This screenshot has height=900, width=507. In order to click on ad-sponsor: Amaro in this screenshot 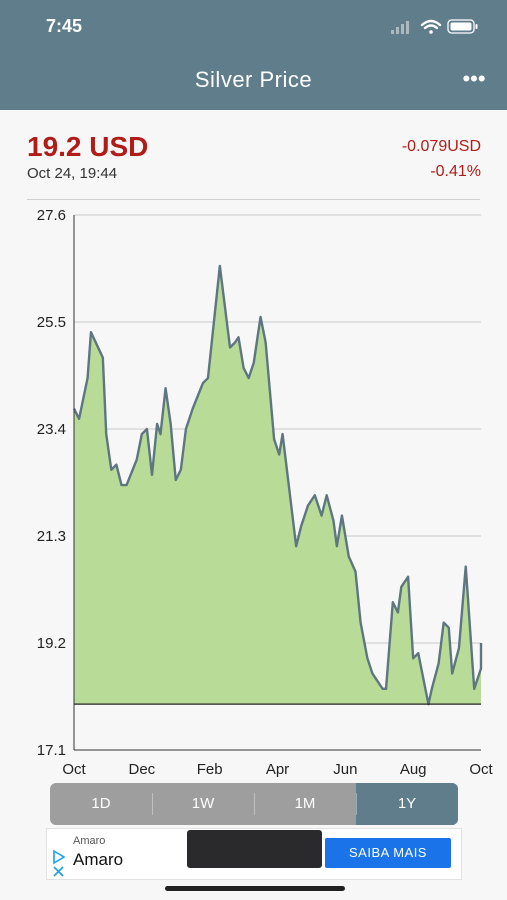, I will do `click(89, 841)`.